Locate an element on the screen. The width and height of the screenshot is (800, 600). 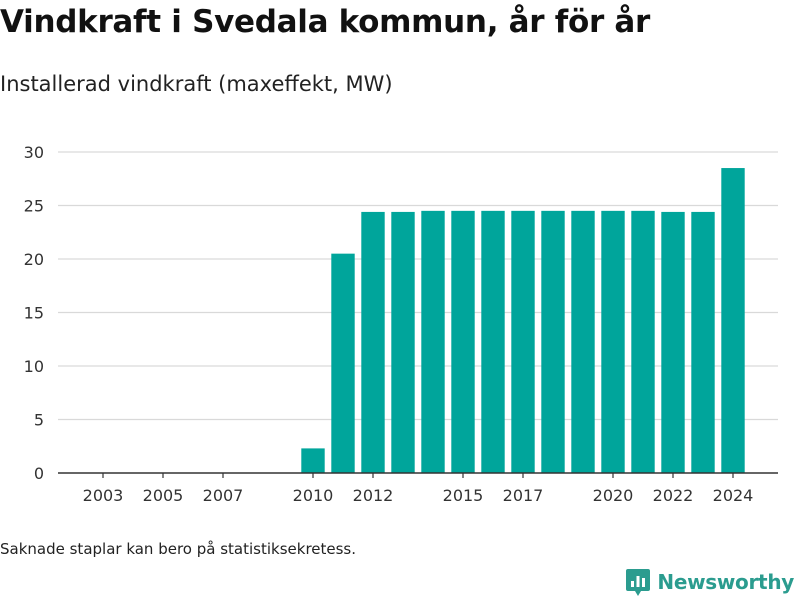
y-axis-ticks: 0 5 10 15 20 25 30 is located at coordinates (34, 313).